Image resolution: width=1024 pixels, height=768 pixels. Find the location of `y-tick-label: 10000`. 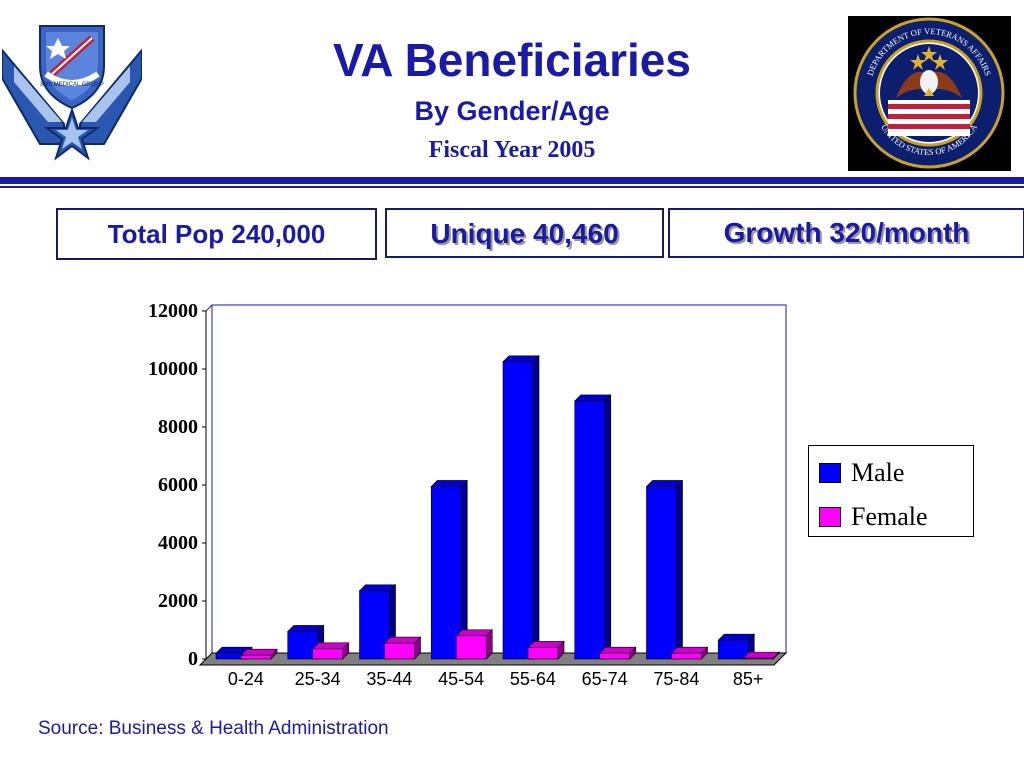

y-tick-label: 10000 is located at coordinates (173, 369).